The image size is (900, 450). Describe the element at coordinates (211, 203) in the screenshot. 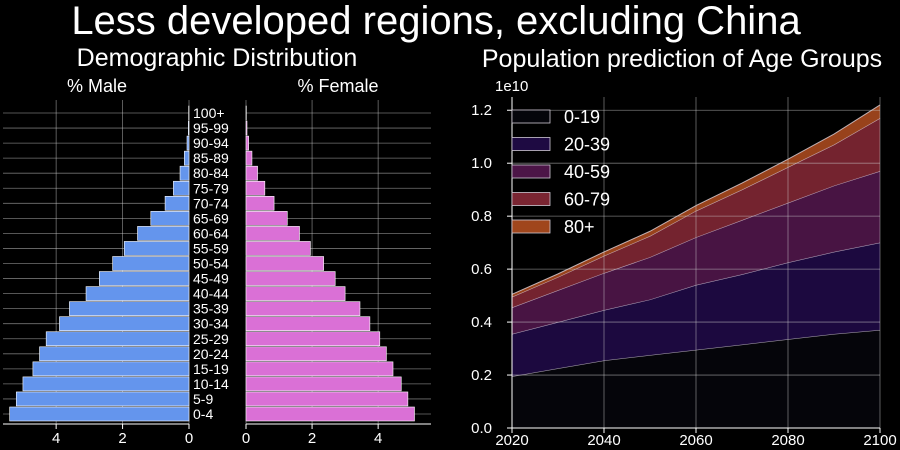

I see `age-label: 70-74` at that location.